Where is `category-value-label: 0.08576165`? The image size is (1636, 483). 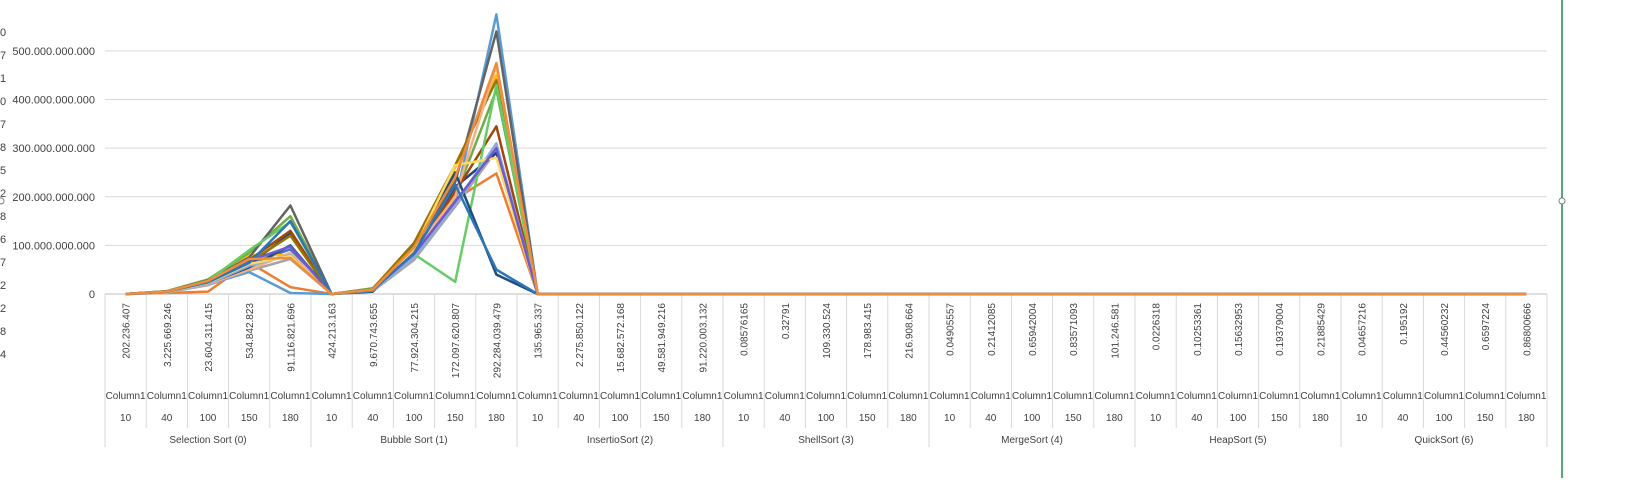
category-value-label: 0.08576165 is located at coordinates (745, 329).